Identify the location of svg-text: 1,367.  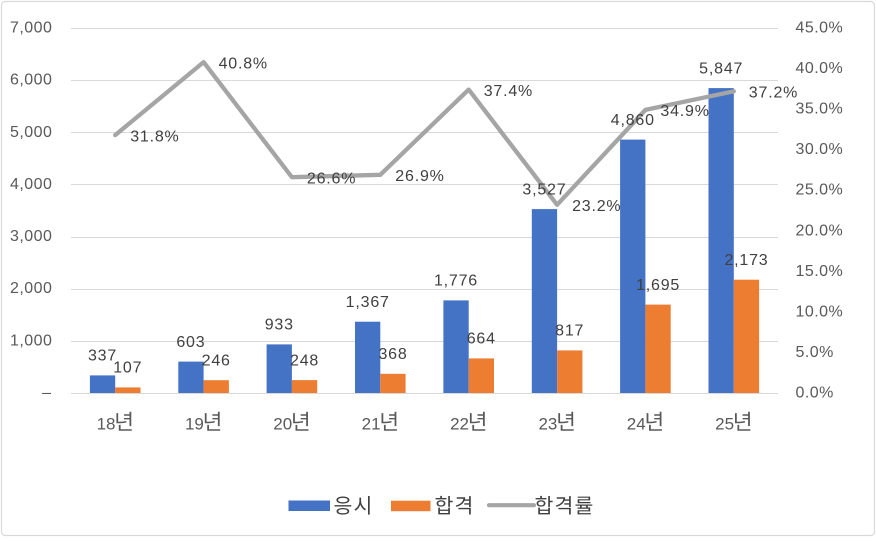
(368, 302).